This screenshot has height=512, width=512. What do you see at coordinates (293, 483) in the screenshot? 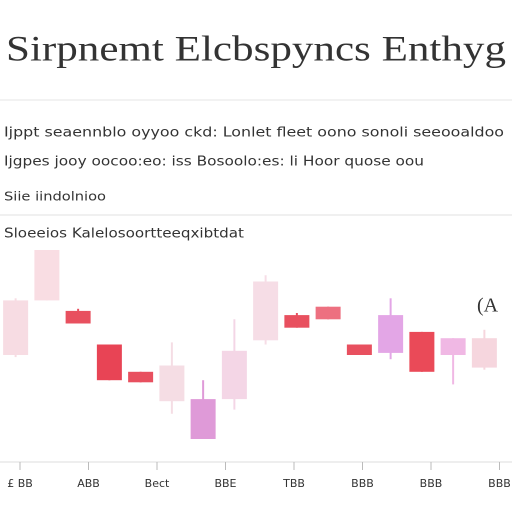
I see `x-tick-label: TBB` at bounding box center [293, 483].